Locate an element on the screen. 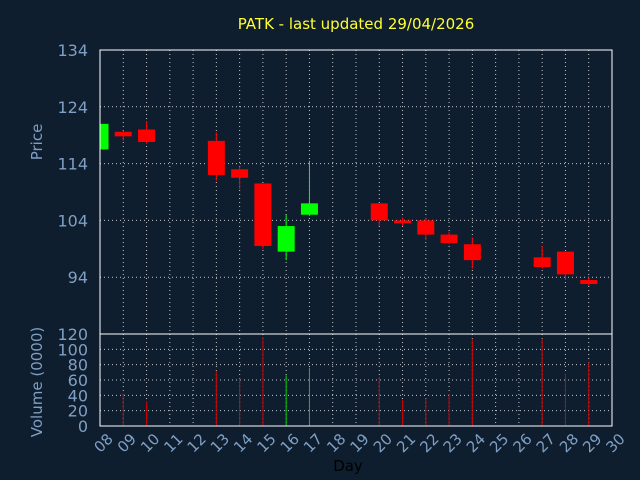 Image resolution: width=640 pixels, height=480 pixels. price-tick-label: 104 is located at coordinates (72, 220).